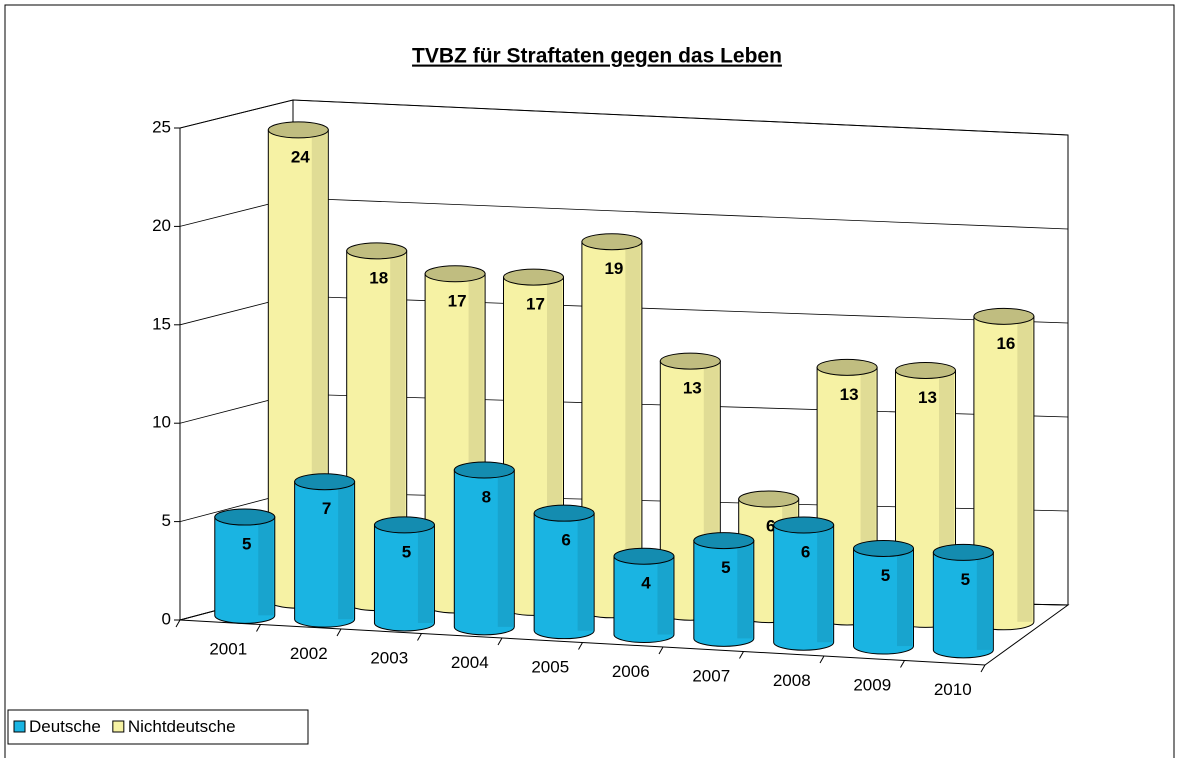 This screenshot has width=1180, height=758. Describe the element at coordinates (792, 680) in the screenshot. I see `x-tick-label: 2008` at that location.